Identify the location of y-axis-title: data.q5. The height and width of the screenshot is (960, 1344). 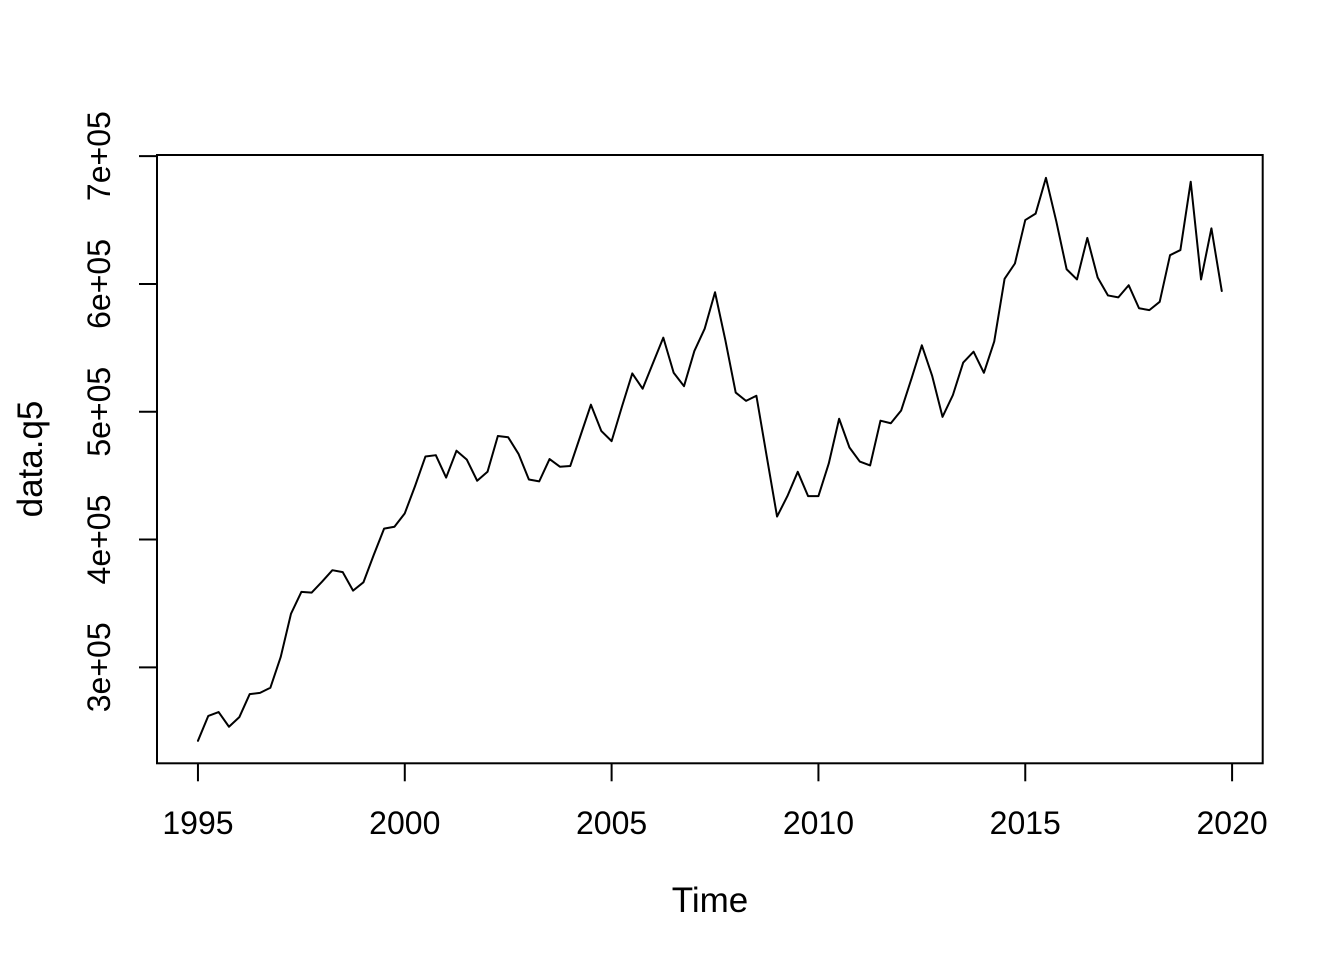
(30, 459).